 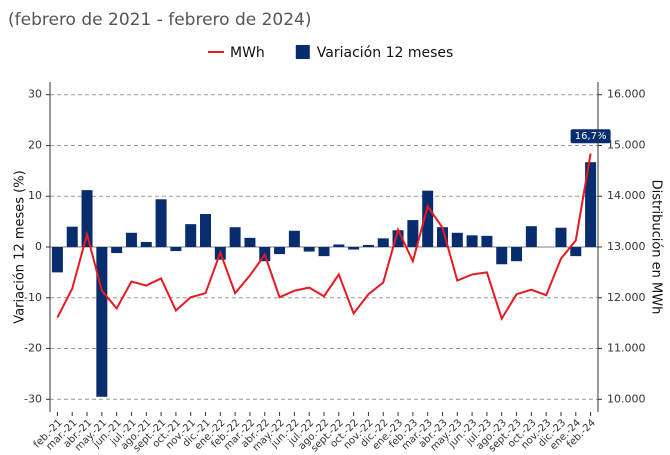 What do you see at coordinates (38, 246) in the screenshot?
I see `y-tick-label: 0` at bounding box center [38, 246].